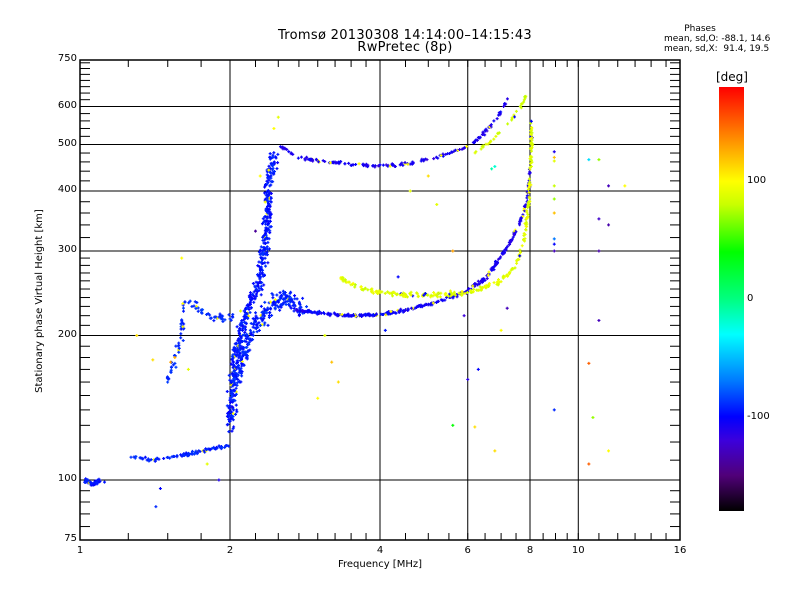  I want to click on x-tick-label: 6, so click(467, 550).